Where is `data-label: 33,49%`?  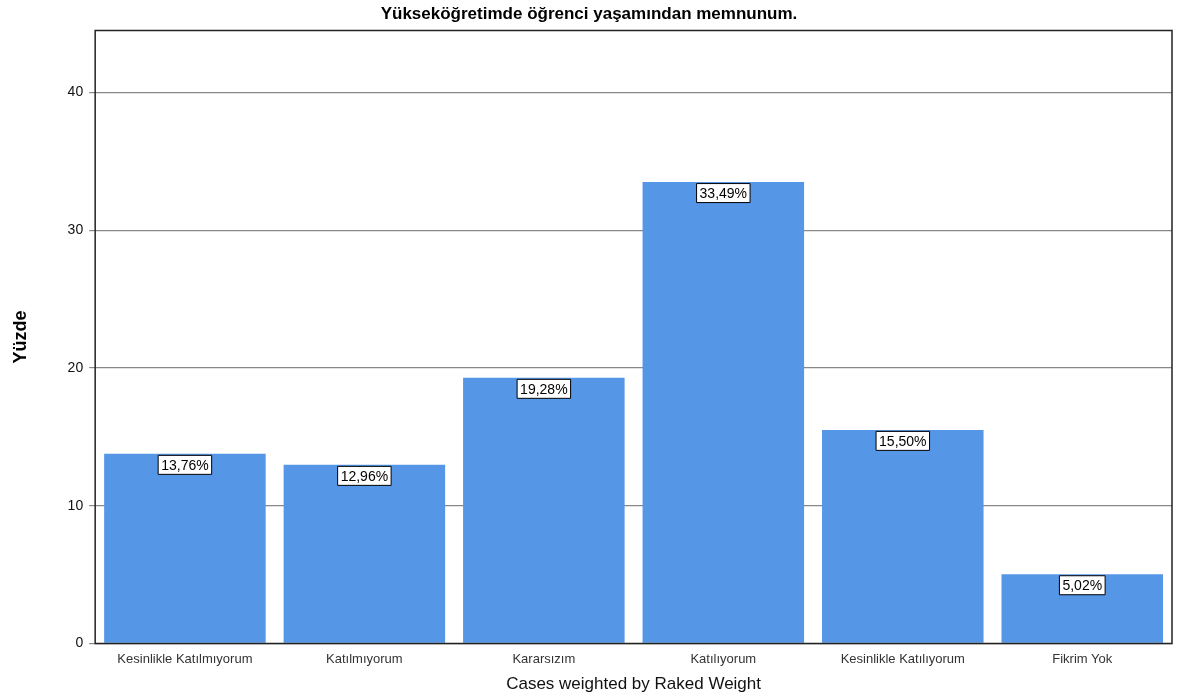
data-label: 33,49% is located at coordinates (723, 192).